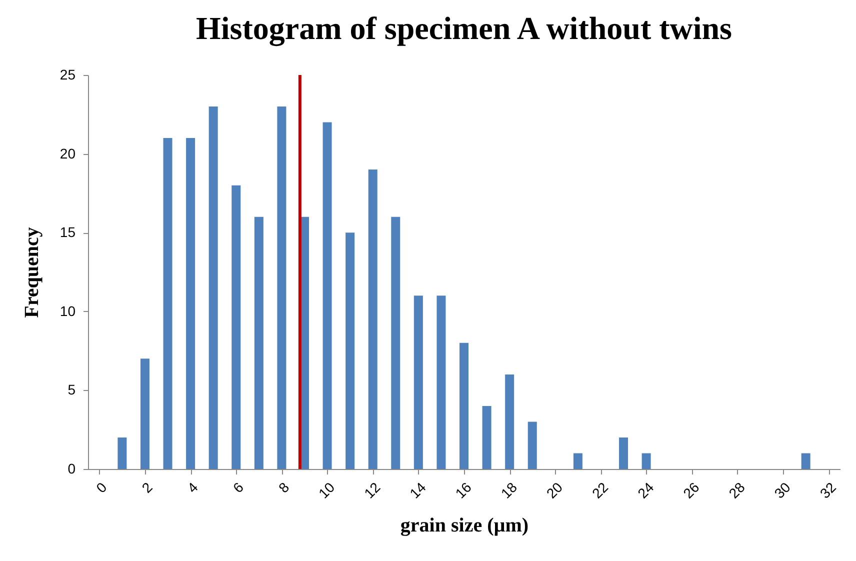 The image size is (856, 561). Describe the element at coordinates (828, 490) in the screenshot. I see `x-tick-label: 32` at that location.